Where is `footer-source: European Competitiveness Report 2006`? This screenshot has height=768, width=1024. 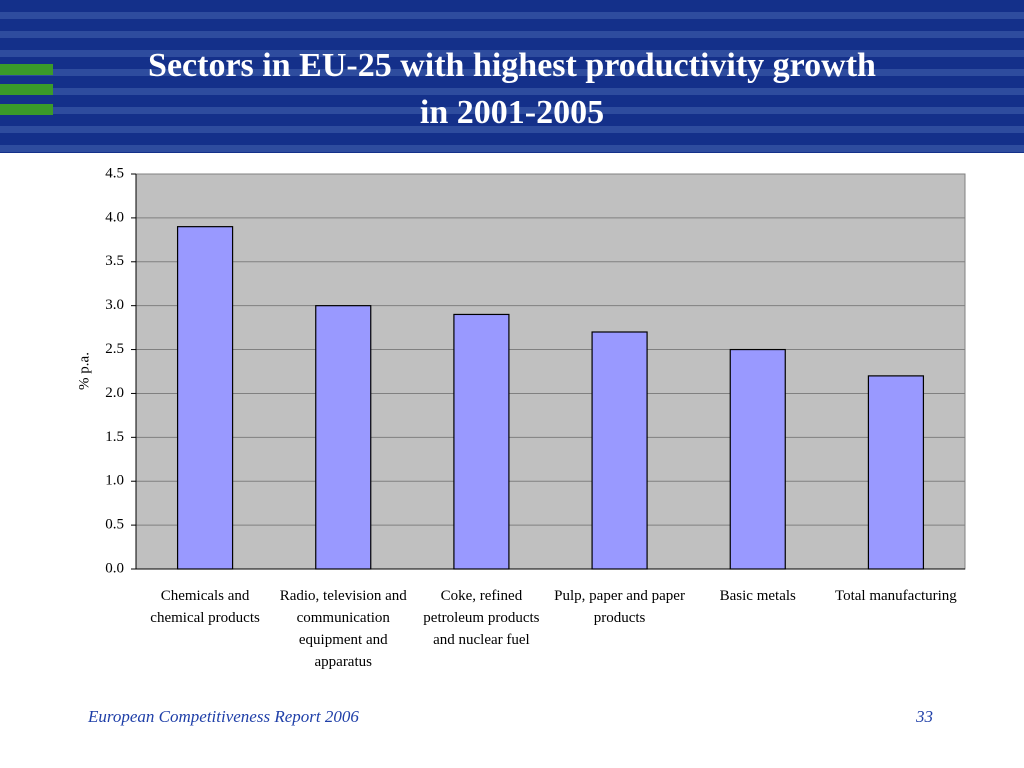 footer-source: European Competitiveness Report 2006 is located at coordinates (223, 716).